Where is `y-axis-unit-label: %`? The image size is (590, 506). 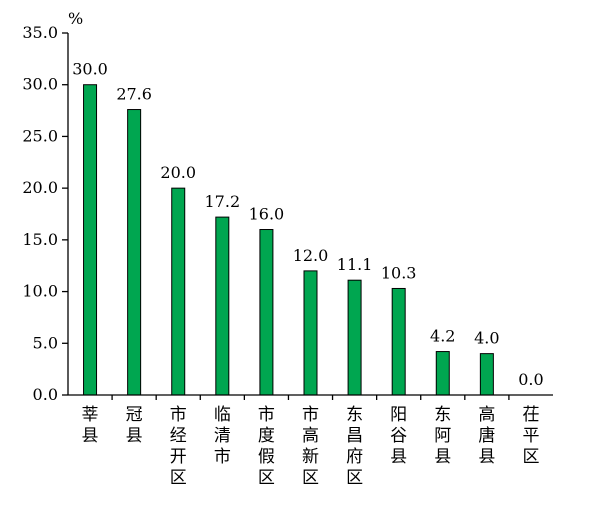
y-axis-unit-label: % is located at coordinates (75, 18).